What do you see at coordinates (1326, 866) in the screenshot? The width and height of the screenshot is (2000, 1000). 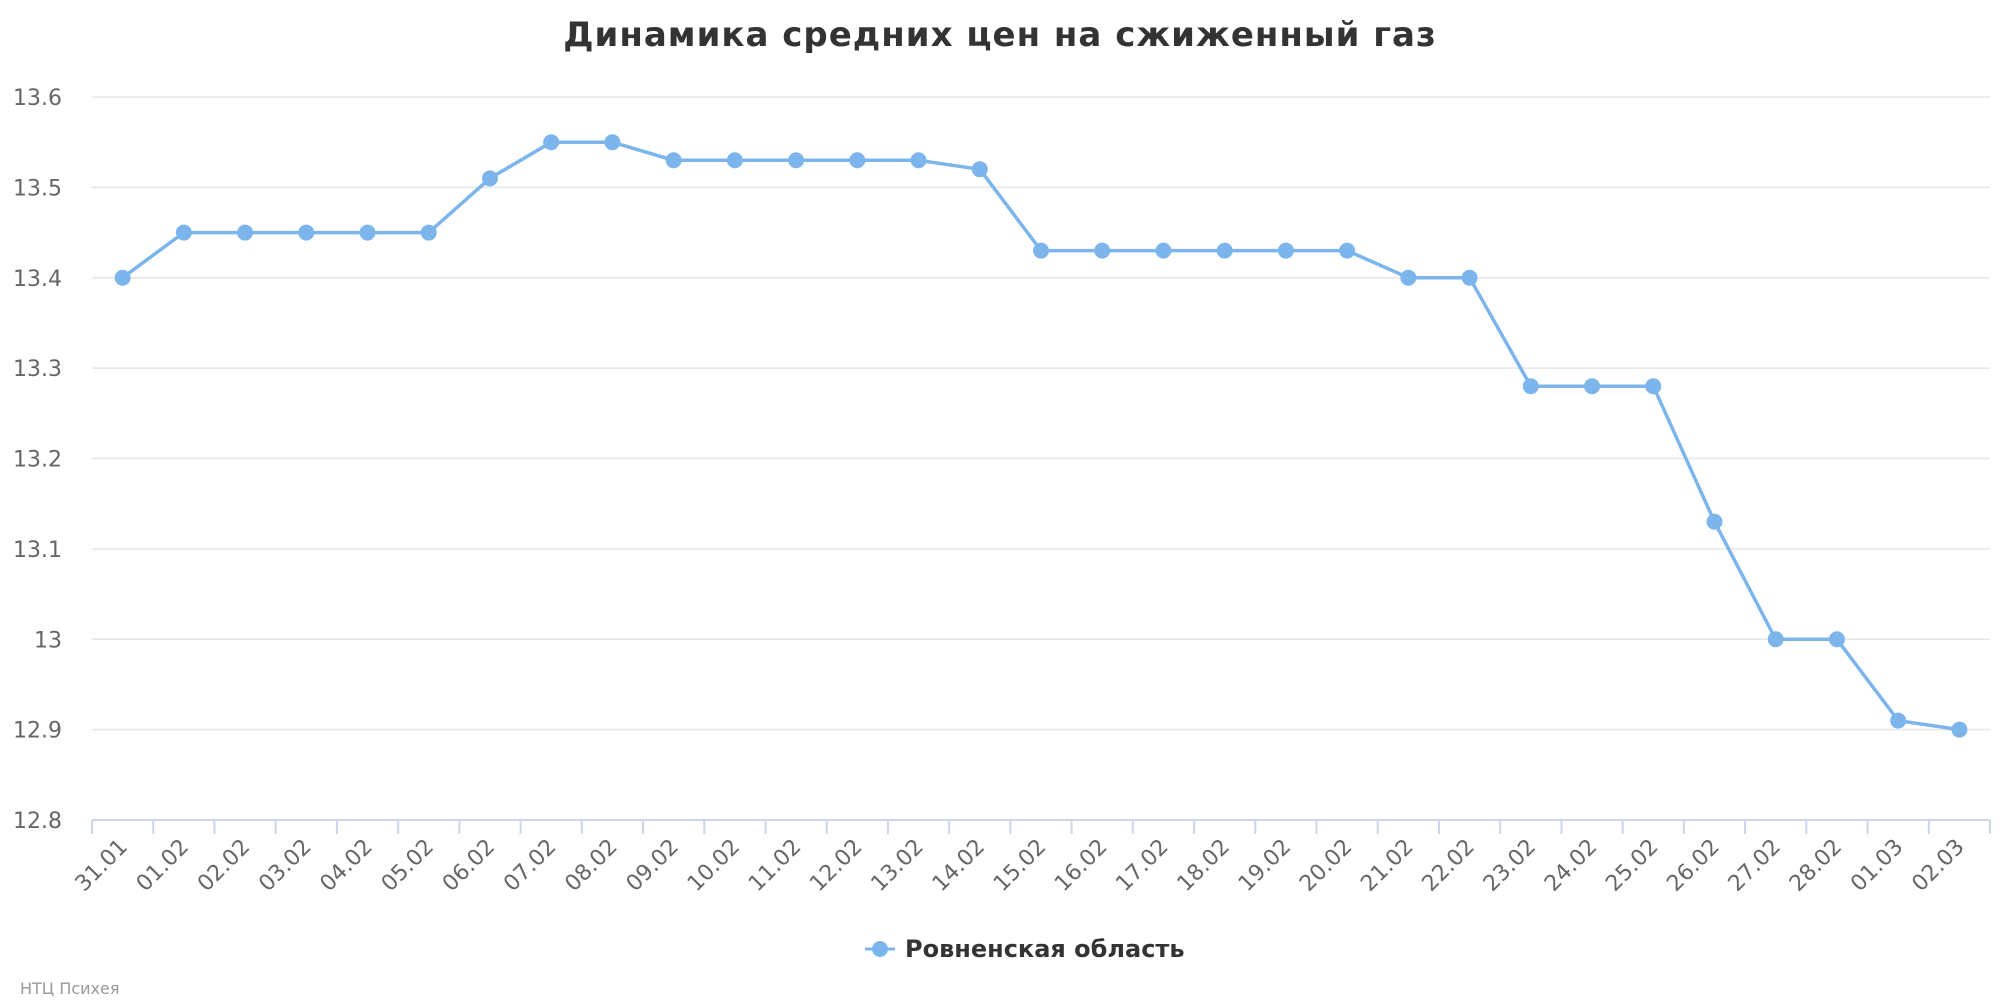 I see `x-tick-label: 20.02` at bounding box center [1326, 866].